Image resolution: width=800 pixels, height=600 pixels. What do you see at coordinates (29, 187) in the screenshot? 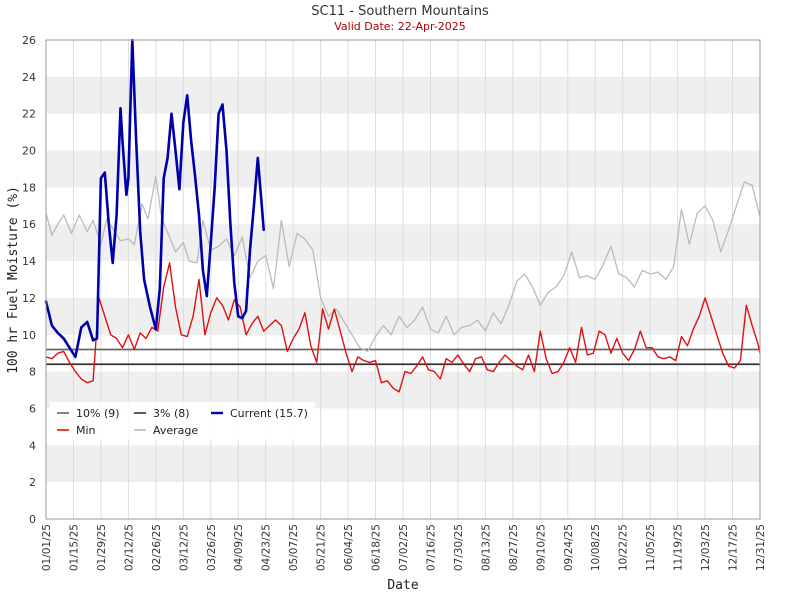
I see `y-tick-label: 18` at bounding box center [29, 187].